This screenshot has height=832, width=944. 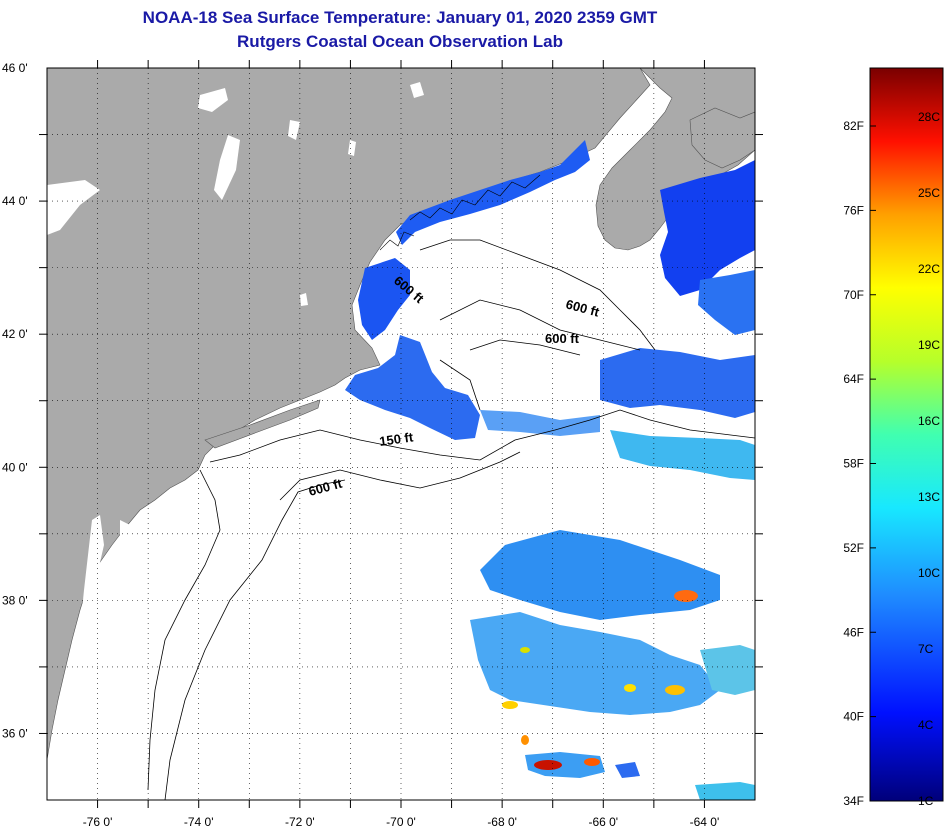 What do you see at coordinates (722, 138) in the screenshot?
I see `land-cape-breton` at bounding box center [722, 138].